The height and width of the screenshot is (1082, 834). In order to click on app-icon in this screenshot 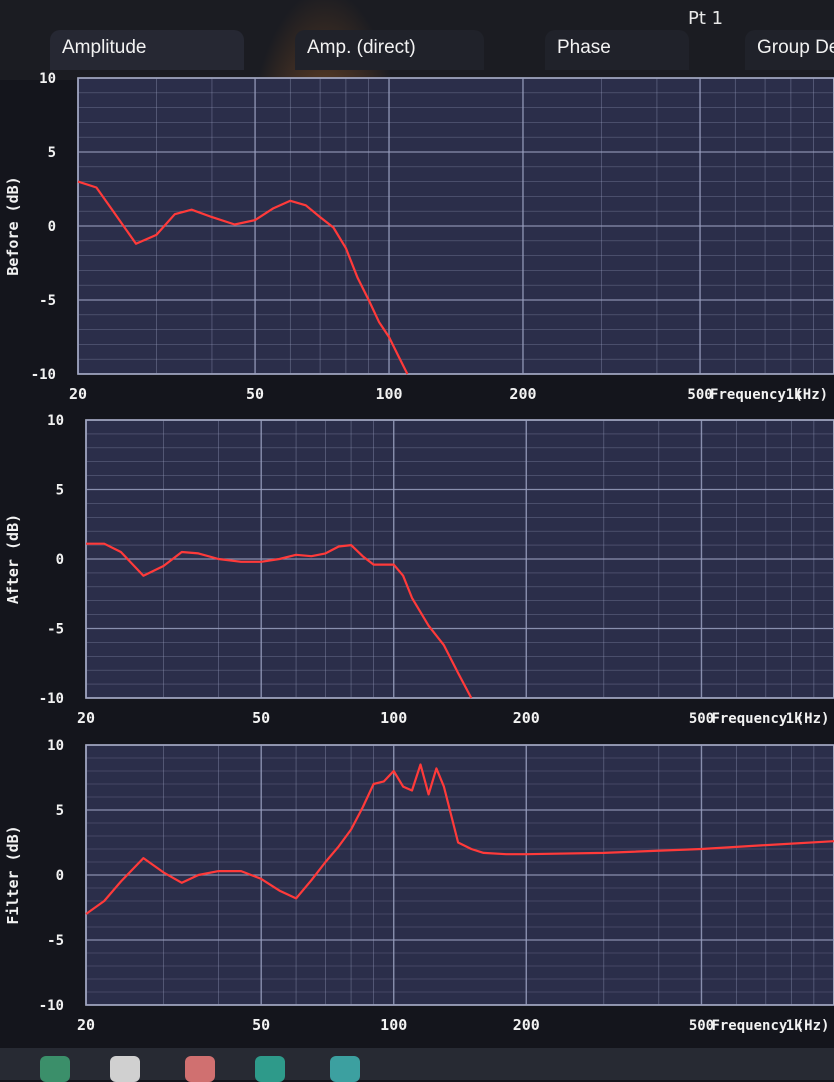, I will do `click(200, 1069)`.